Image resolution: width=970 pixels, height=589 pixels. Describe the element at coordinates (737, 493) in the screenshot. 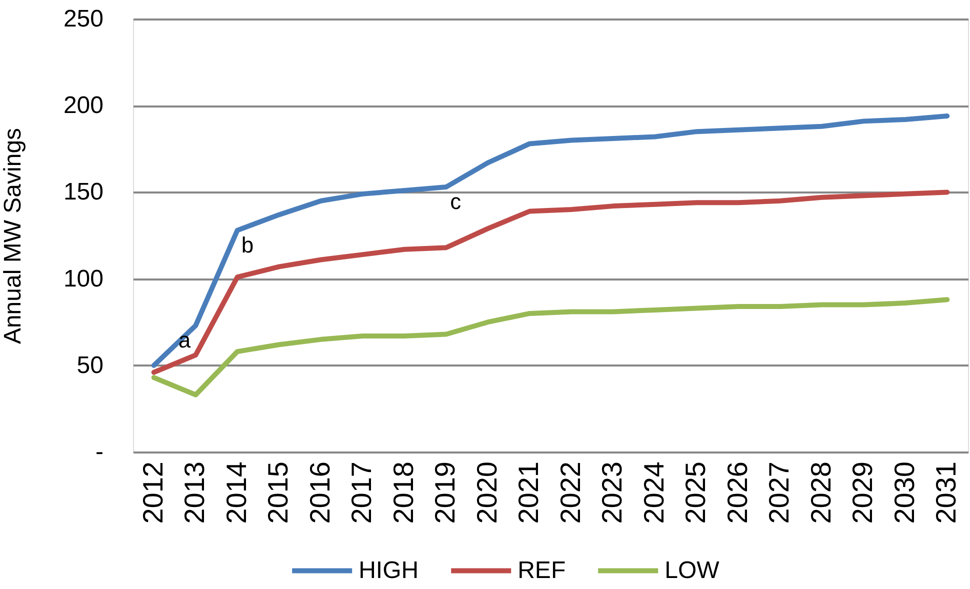

I see `x-tick-label: 2026` at that location.